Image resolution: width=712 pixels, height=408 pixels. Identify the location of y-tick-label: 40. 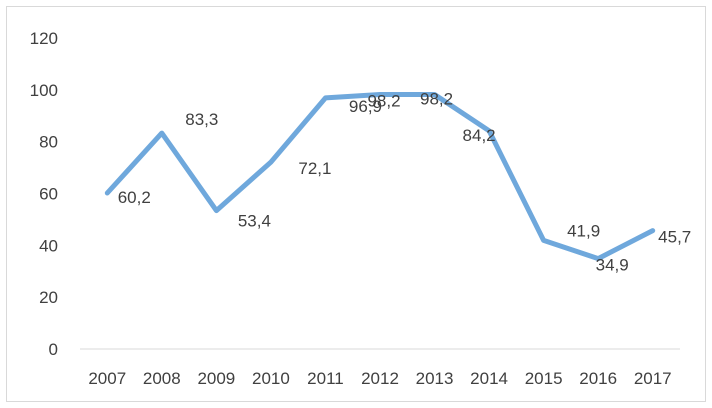
(48, 245).